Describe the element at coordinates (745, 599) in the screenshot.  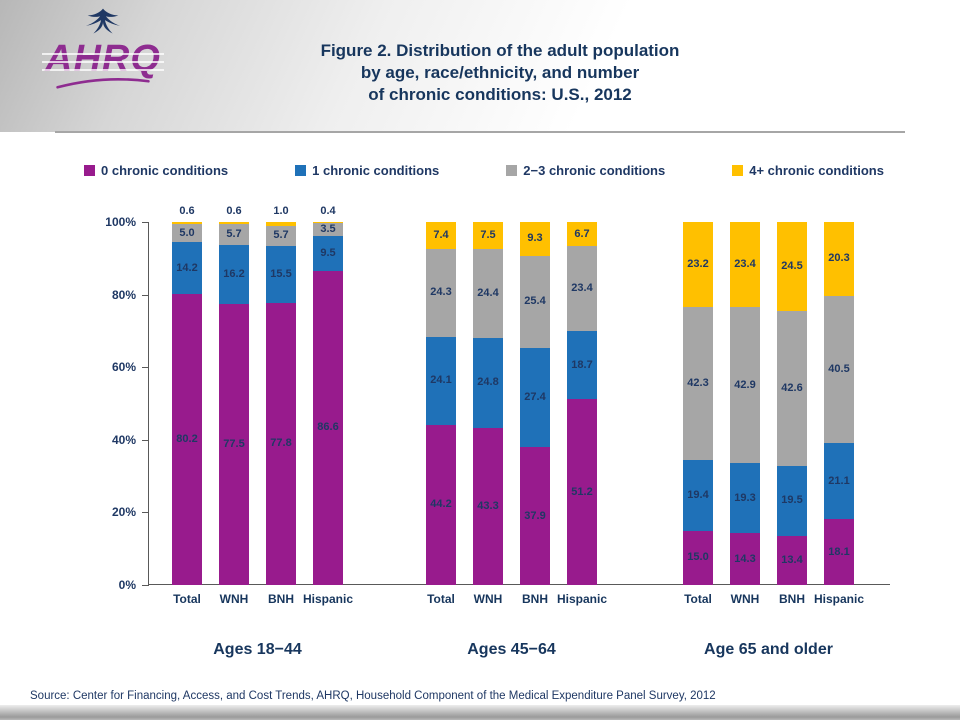
I see `category-label: WNH` at that location.